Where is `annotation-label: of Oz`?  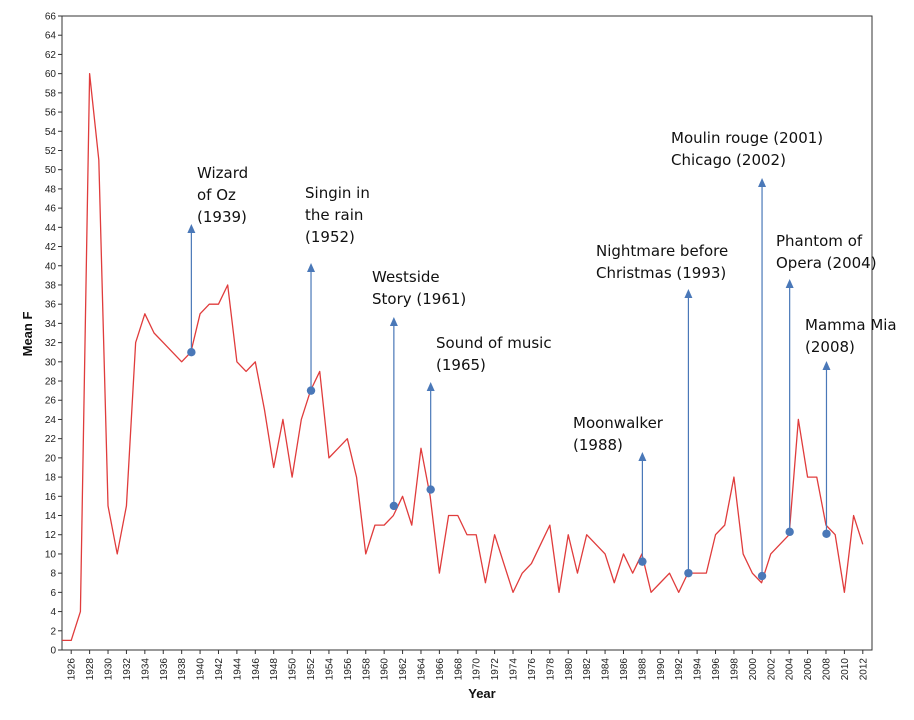
annotation-label: of Oz is located at coordinates (216, 195).